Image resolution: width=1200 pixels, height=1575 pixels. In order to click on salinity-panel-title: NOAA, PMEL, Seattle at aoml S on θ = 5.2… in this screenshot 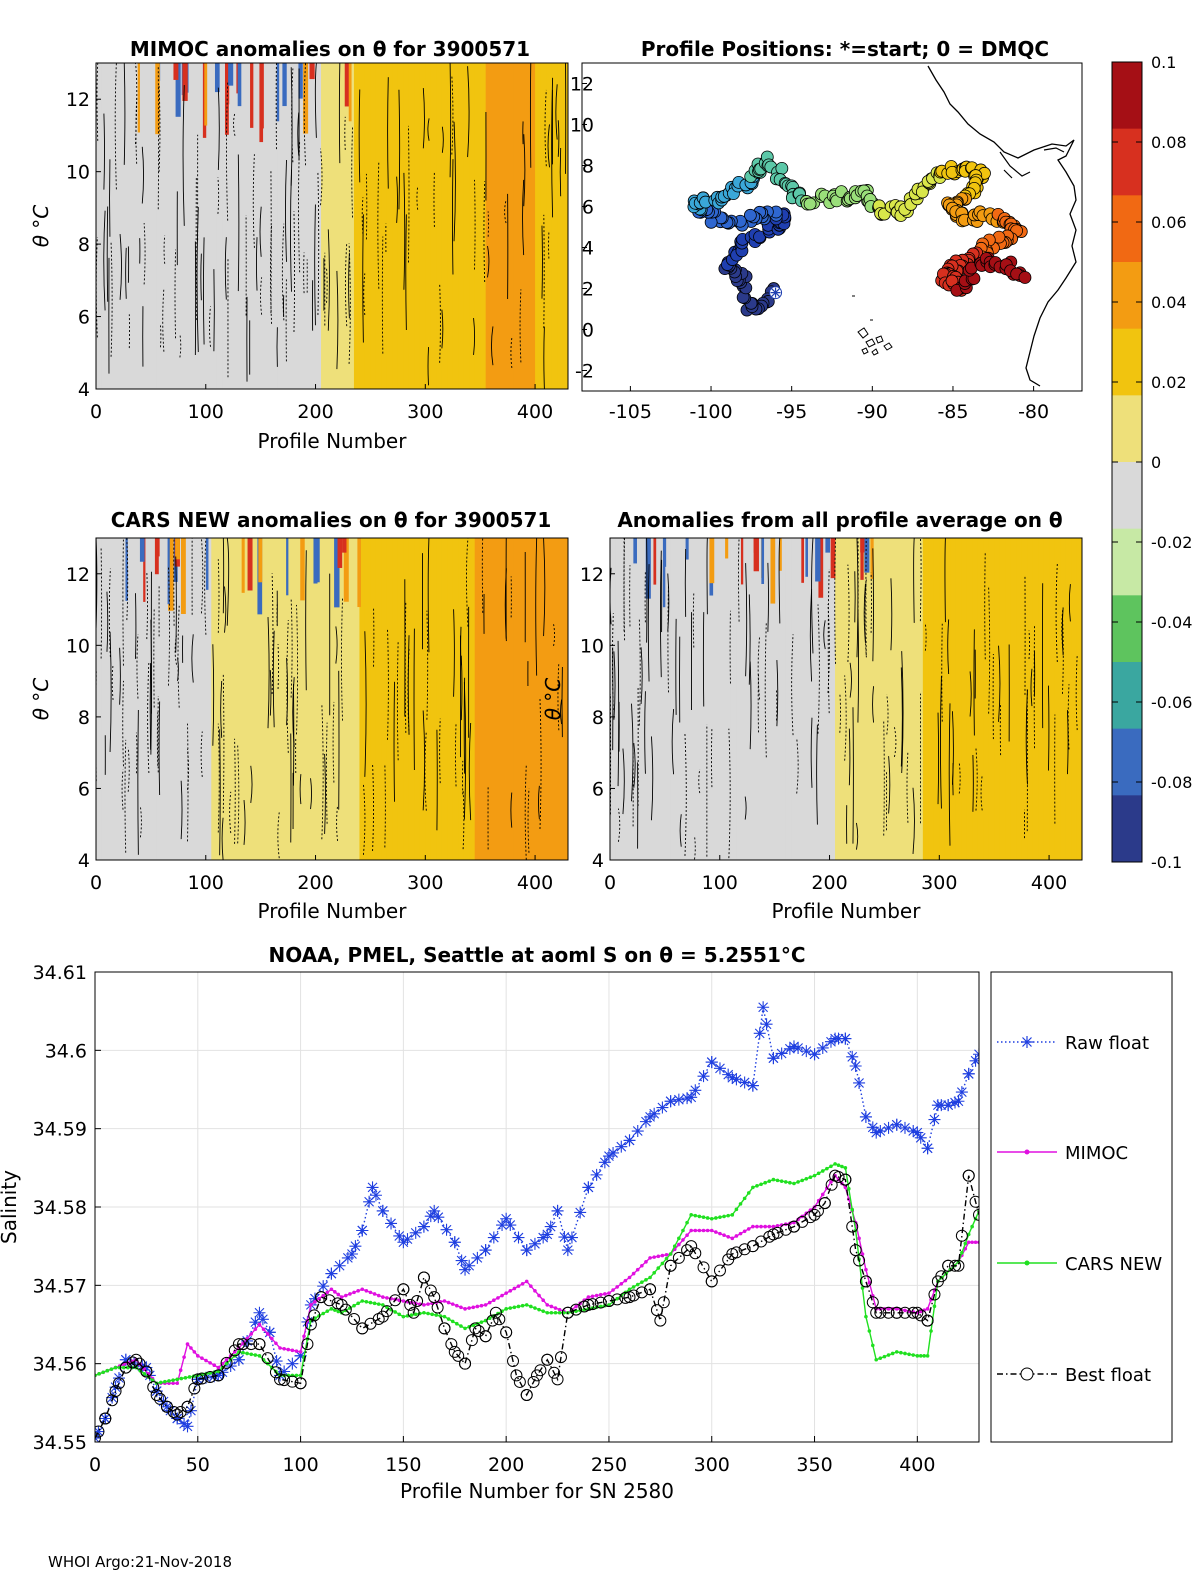, I will do `click(536, 955)`.